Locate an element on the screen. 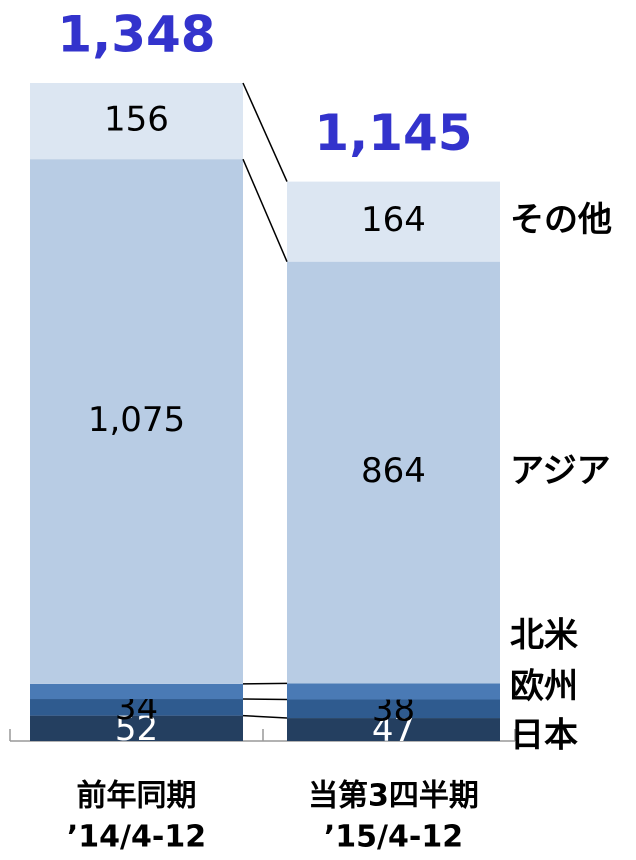  legend-label: 日本 is located at coordinates (544, 736).